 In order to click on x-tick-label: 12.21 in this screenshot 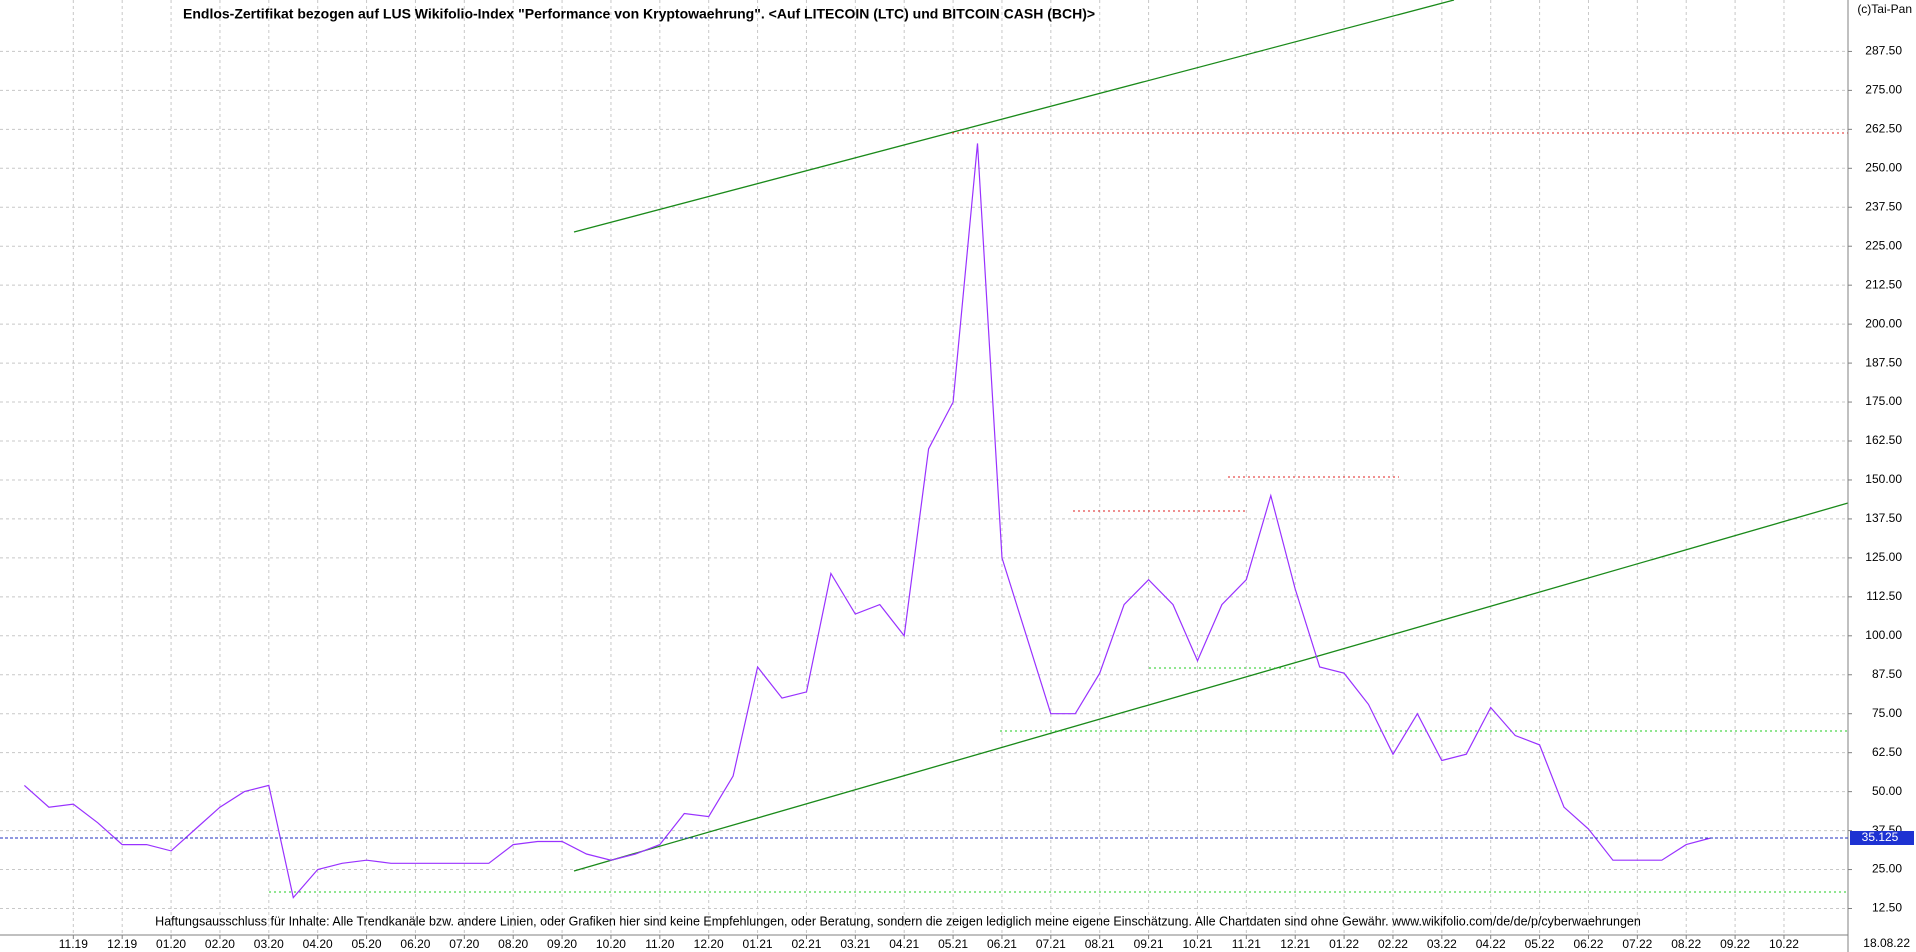, I will do `click(1295, 944)`.